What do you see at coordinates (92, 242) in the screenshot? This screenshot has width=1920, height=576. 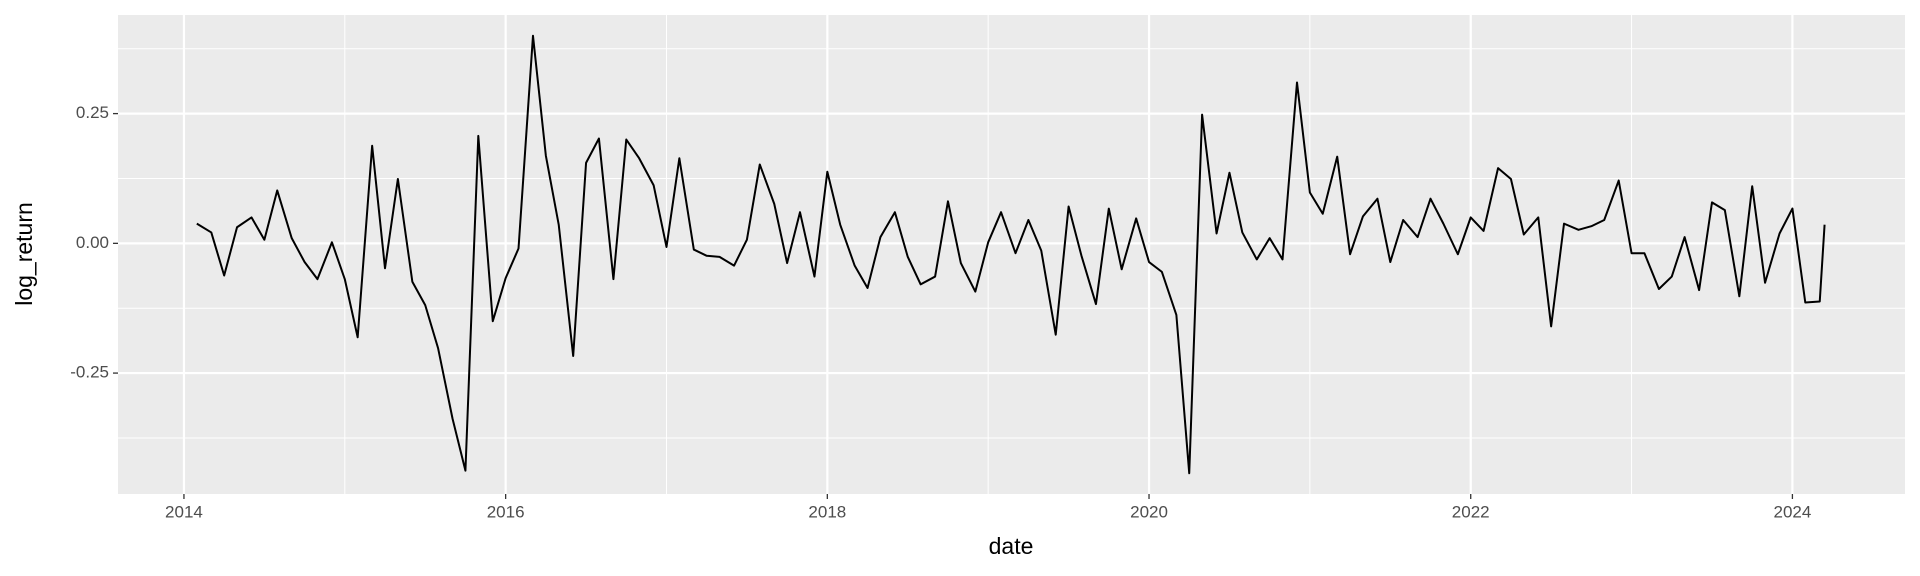 I see `y-tick-label: 0.00` at bounding box center [92, 242].